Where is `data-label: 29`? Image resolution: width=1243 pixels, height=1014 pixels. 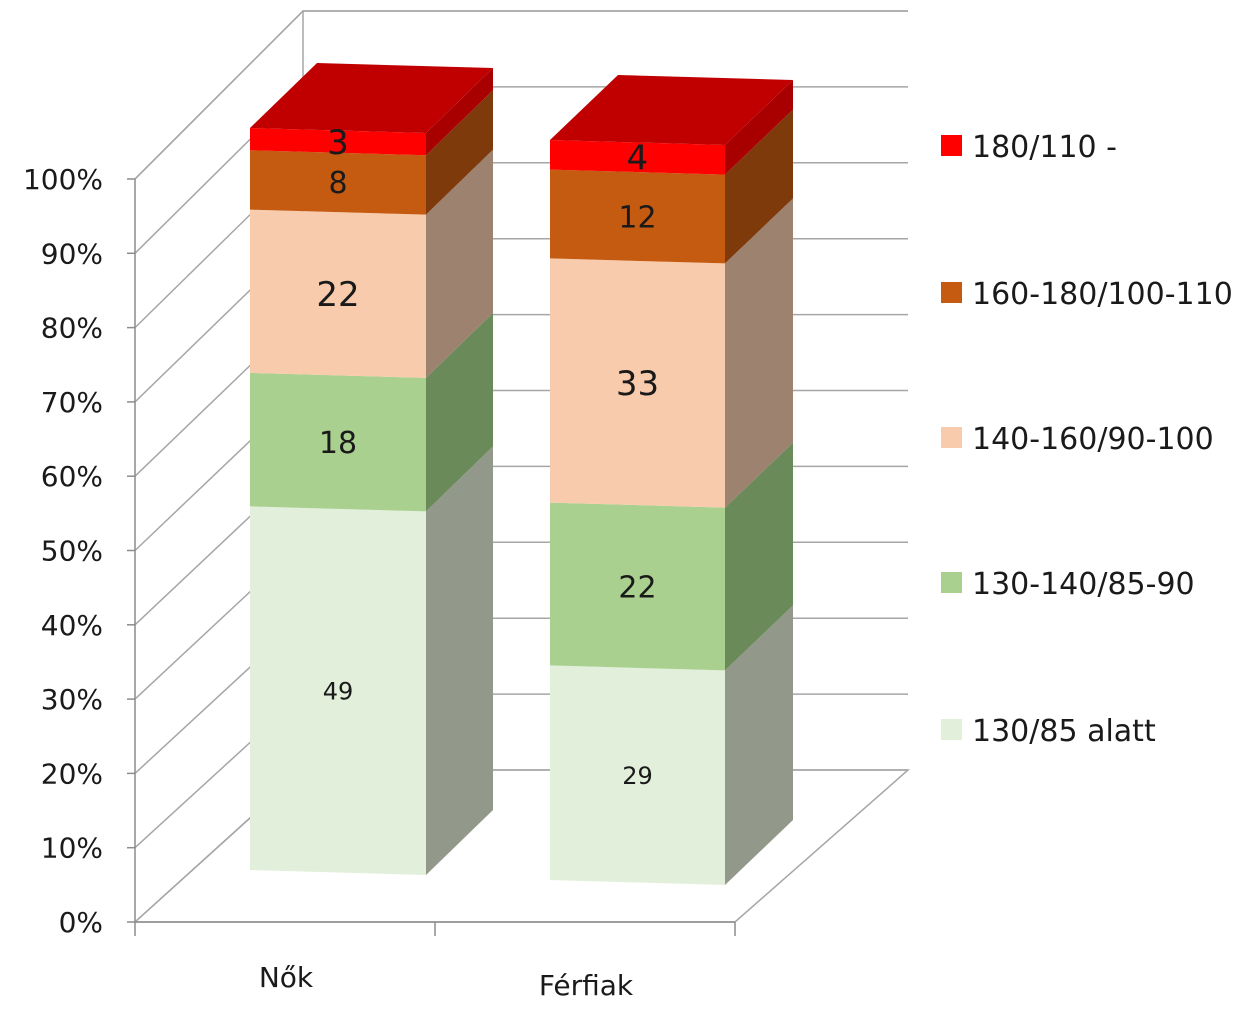 data-label: 29 is located at coordinates (637, 776).